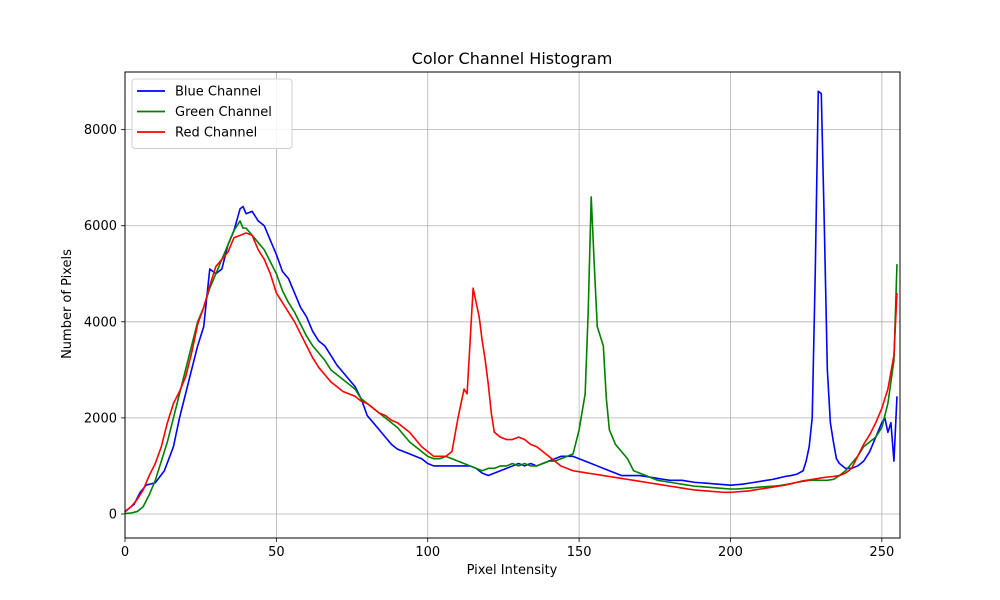  Describe the element at coordinates (223, 112) in the screenshot. I see `legend-label: Green Channel` at that location.